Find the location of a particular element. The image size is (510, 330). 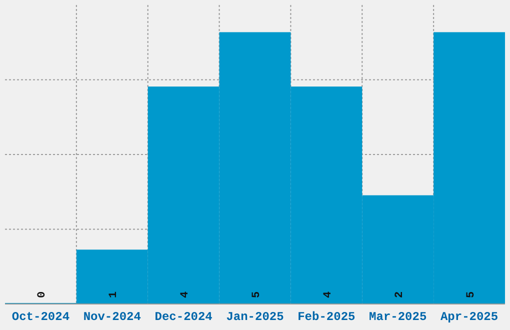

x-tick-label: Oct-2024 is located at coordinates (41, 317).